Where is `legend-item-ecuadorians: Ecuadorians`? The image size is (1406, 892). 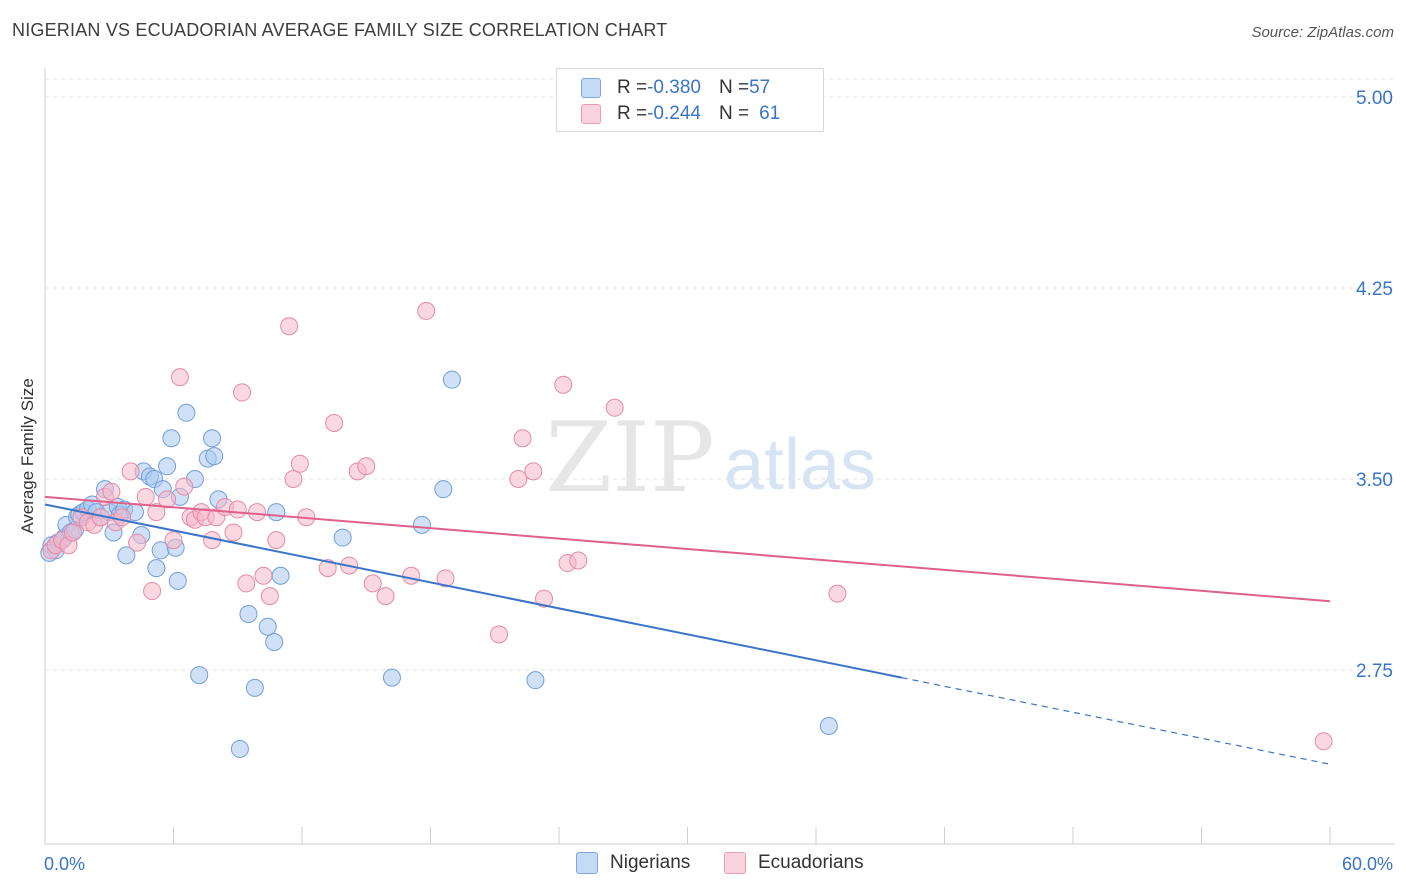
legend-item-ecuadorians: Ecuadorians is located at coordinates (794, 863).